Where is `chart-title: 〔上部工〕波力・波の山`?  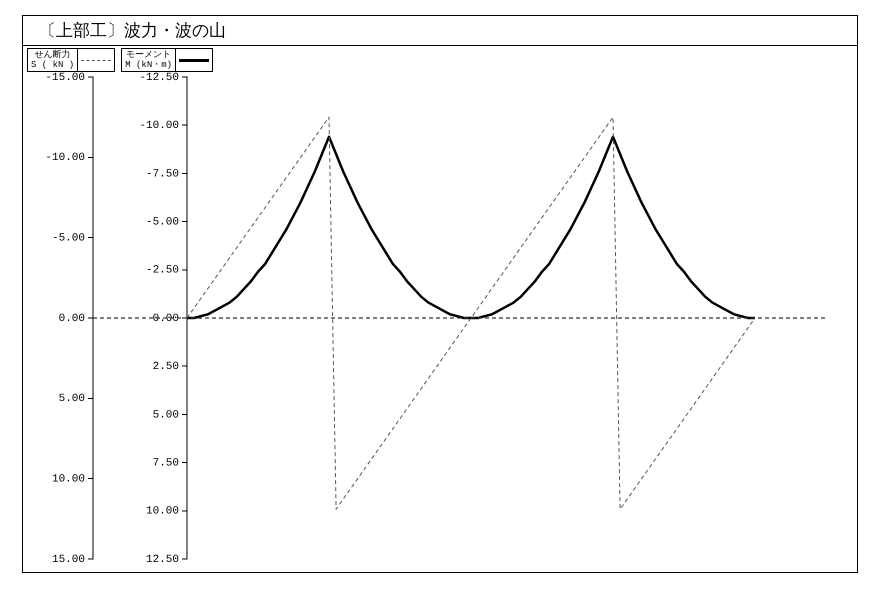
chart-title: 〔上部工〕波力・波の山 is located at coordinates (440, 31).